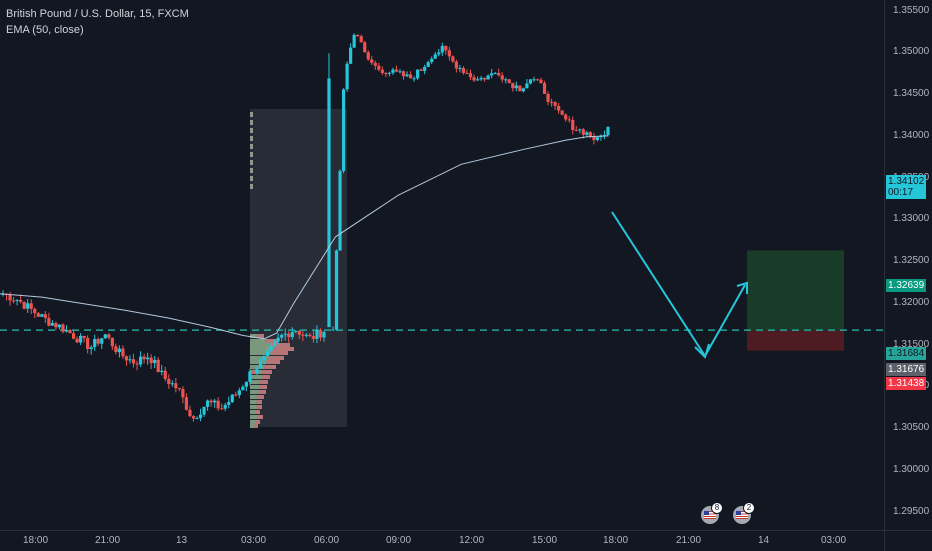  Describe the element at coordinates (616, 540) in the screenshot. I see `time-tick-label: 18:00` at that location.